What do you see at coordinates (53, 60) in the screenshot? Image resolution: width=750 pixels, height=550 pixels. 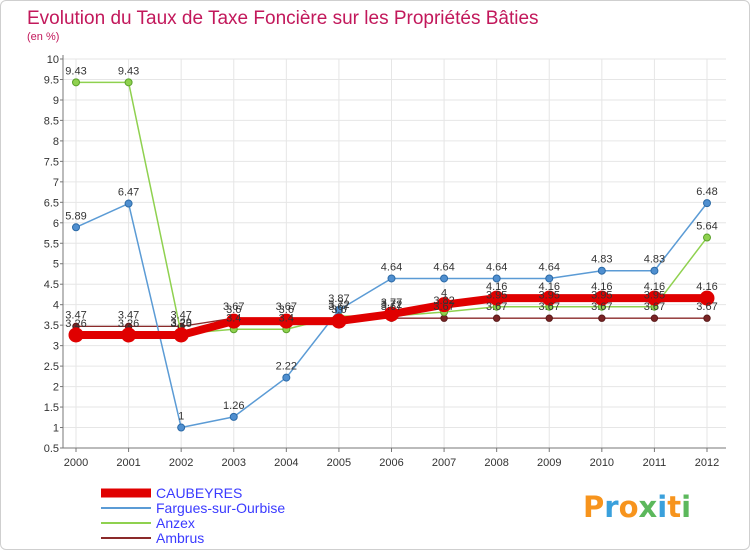 I see `y-tick-label: 10` at bounding box center [53, 60].